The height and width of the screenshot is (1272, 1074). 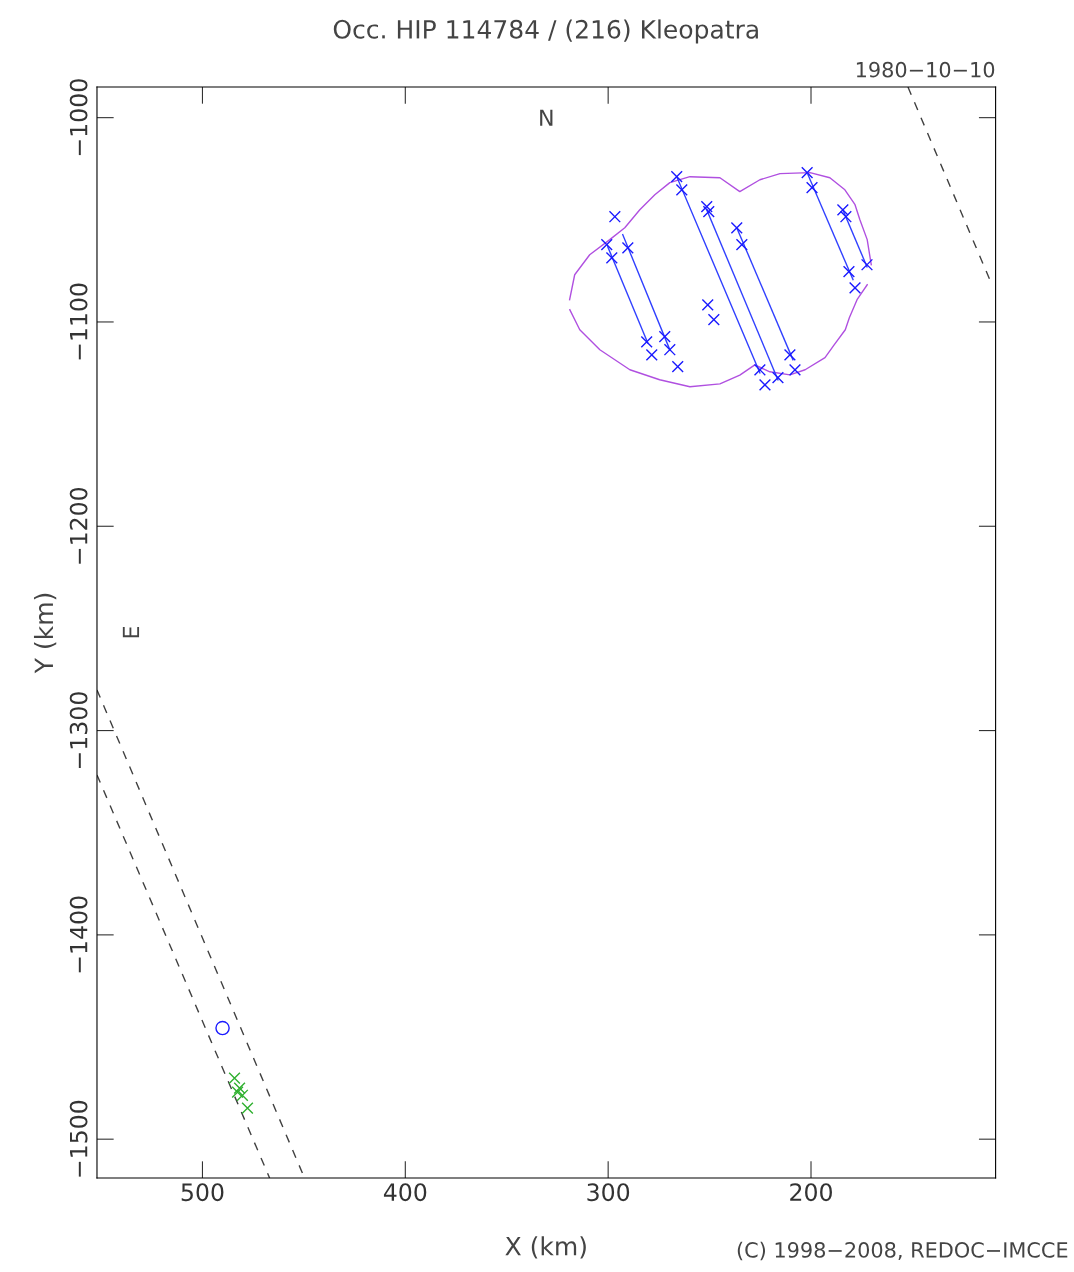 What do you see at coordinates (925, 69) in the screenshot?
I see `text: 1980−10−10` at bounding box center [925, 69].